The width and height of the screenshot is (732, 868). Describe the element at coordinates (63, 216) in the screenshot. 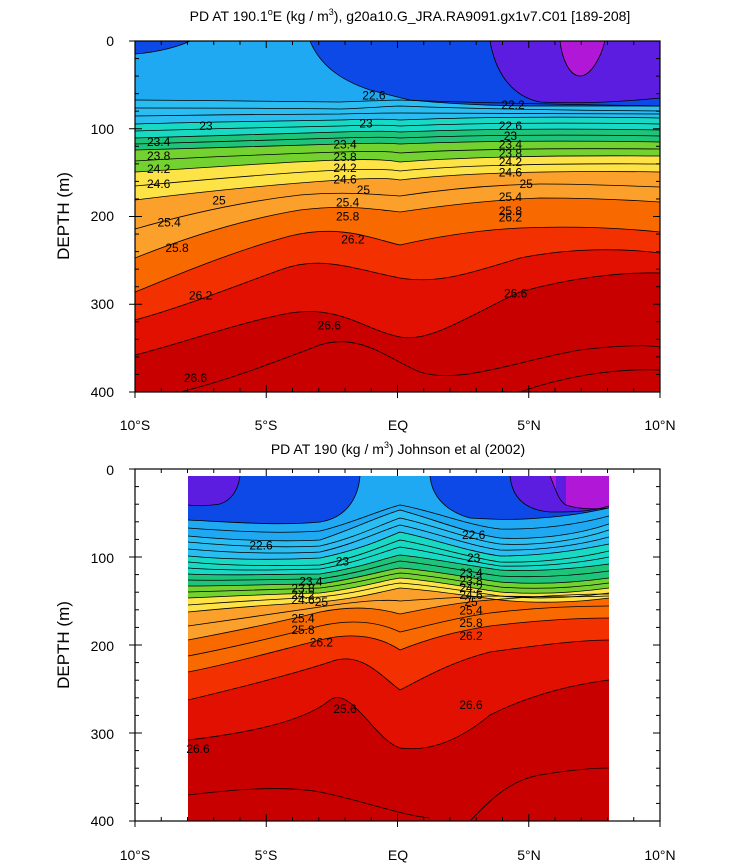

I see `top-ylabel: DEPTH (m)` at that location.